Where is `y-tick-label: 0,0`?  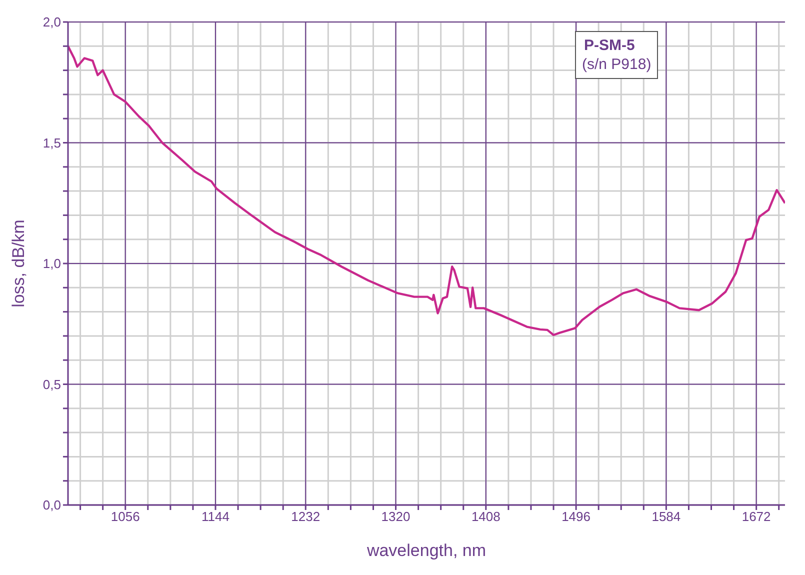 y-tick-label: 0,0 is located at coordinates (51, 505).